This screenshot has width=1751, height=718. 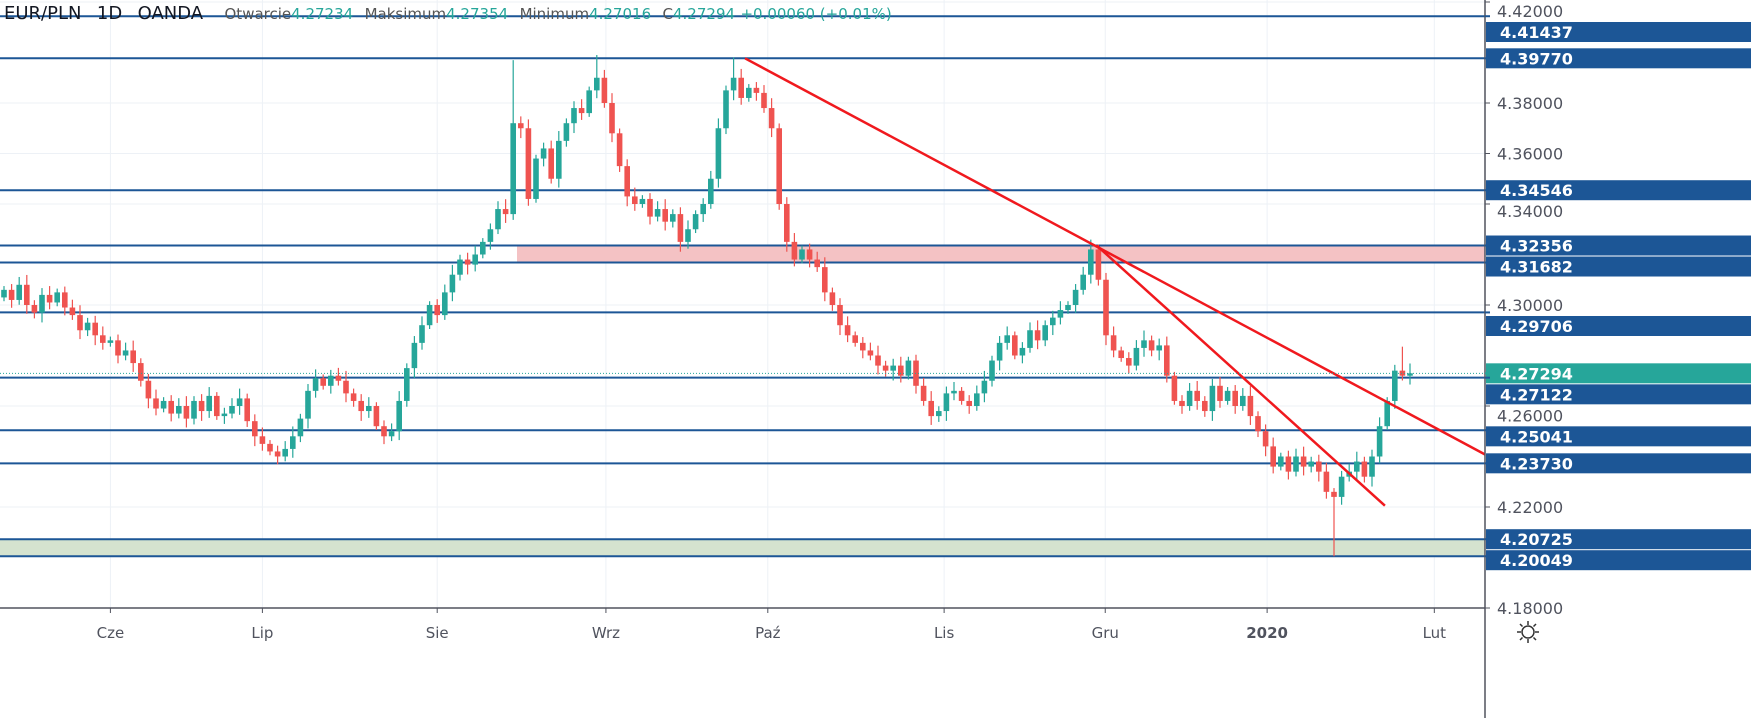 What do you see at coordinates (1536, 326) in the screenshot?
I see `level-price-label: 4.29706` at bounding box center [1536, 326].